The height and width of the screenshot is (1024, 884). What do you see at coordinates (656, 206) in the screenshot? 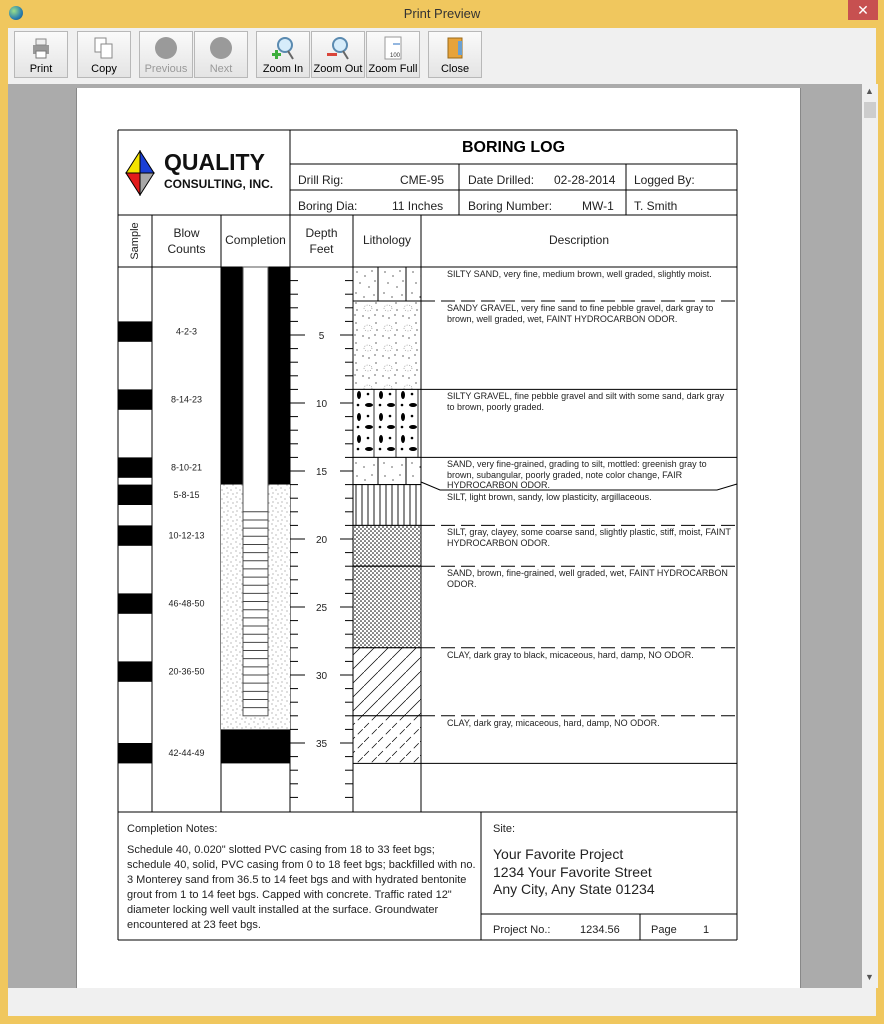
I see `logged-by-value: T. Smith` at bounding box center [656, 206].